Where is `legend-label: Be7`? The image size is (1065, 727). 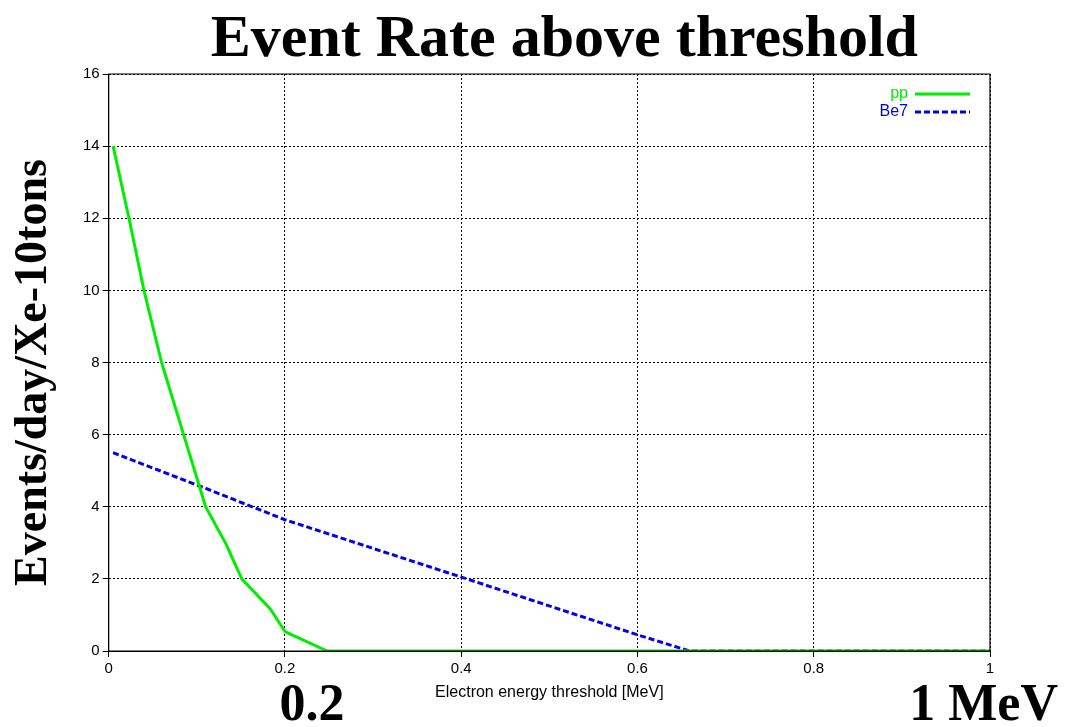
legend-label: Be7 is located at coordinates (894, 111).